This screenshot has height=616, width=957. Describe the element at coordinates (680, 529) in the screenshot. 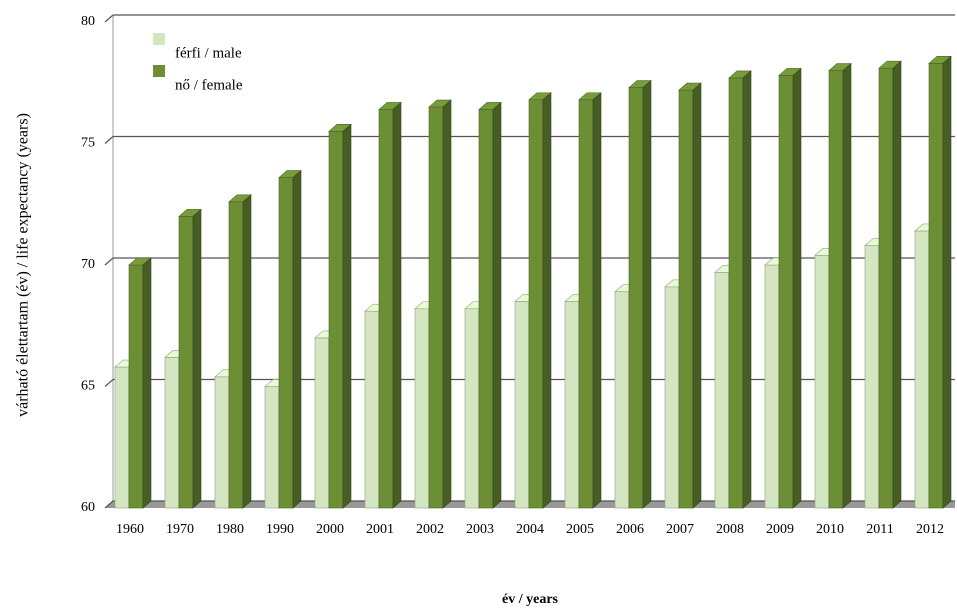

I see `x-tick-label: 2007` at that location.